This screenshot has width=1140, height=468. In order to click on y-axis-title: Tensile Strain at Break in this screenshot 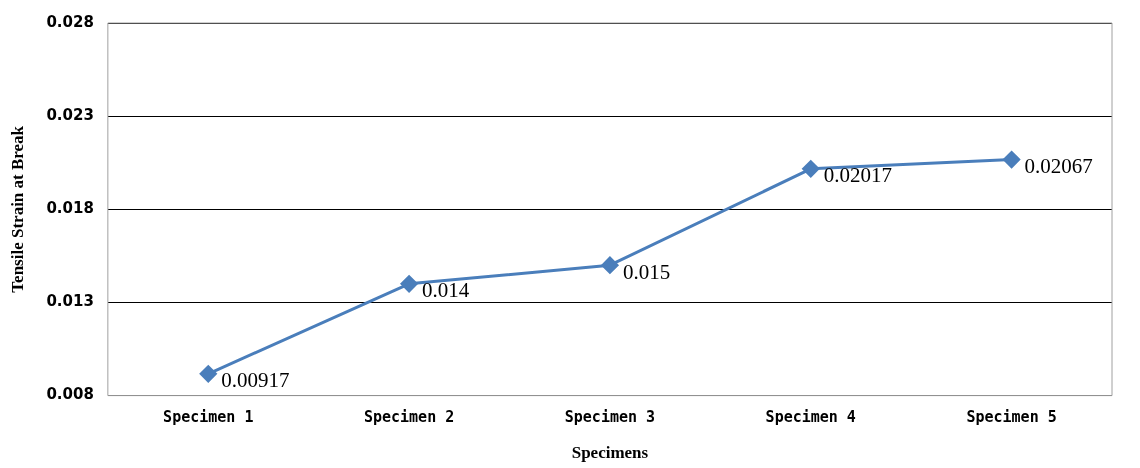, I will do `click(17, 209)`.